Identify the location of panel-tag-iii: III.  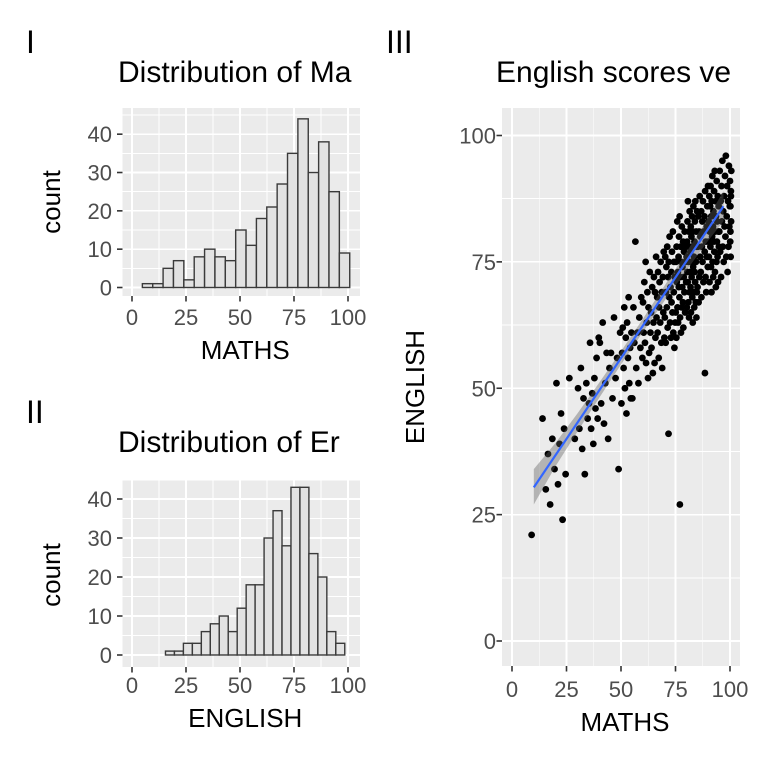
(399, 42).